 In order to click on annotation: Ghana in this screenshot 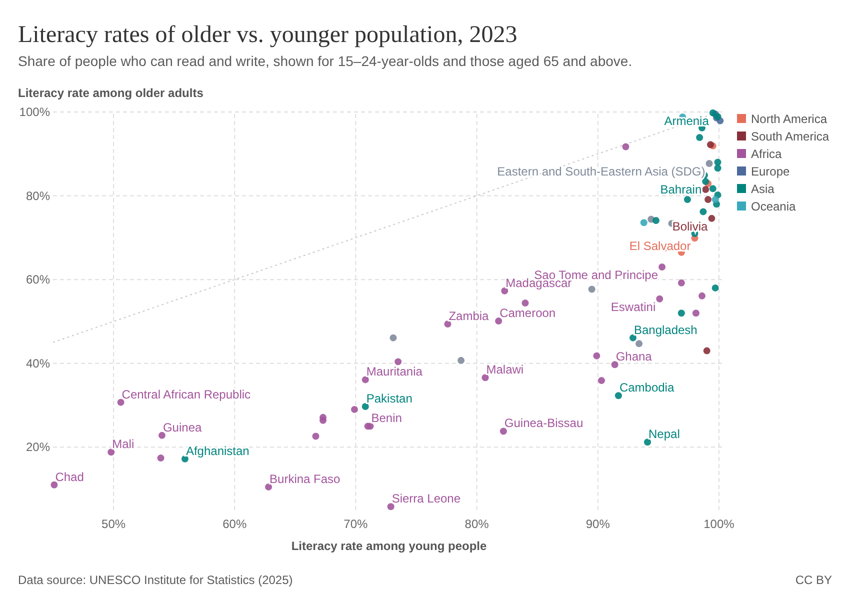, I will do `click(634, 357)`.